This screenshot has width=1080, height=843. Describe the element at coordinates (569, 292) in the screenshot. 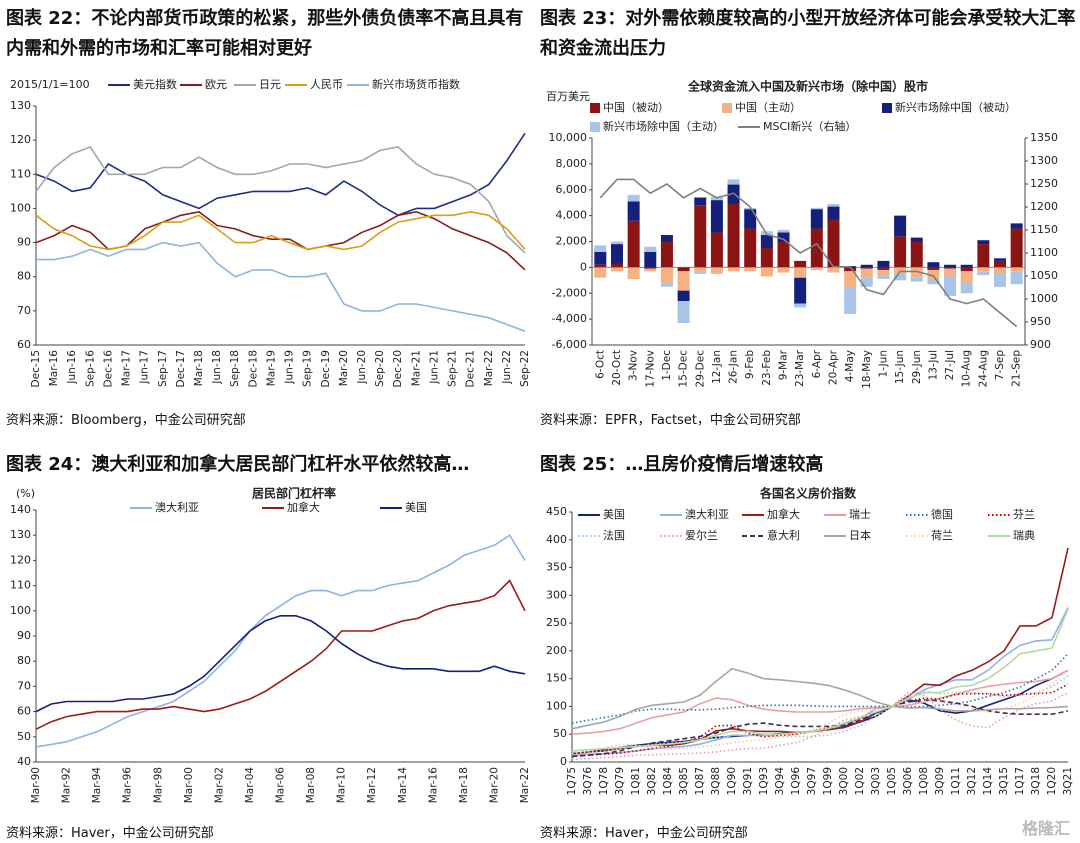

I see `y-tick-label: -2,000` at that location.